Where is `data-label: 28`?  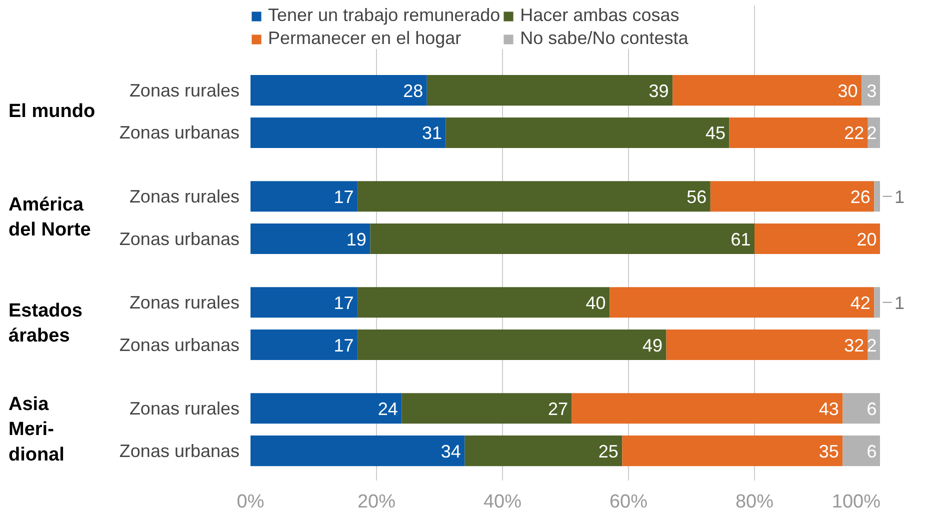
data-label: 28 is located at coordinates (413, 90).